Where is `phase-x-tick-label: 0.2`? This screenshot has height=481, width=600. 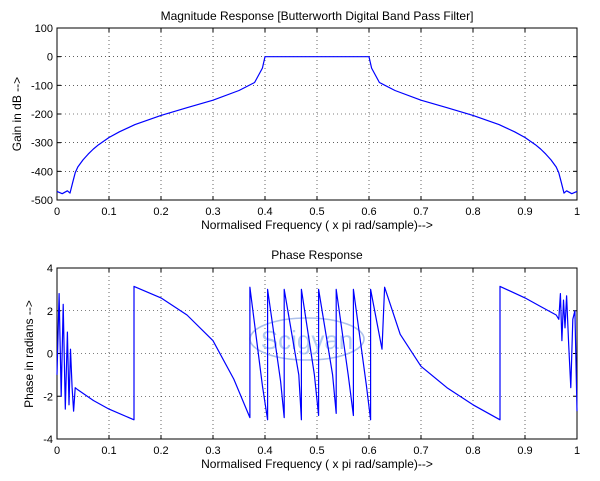
phase-x-tick-label: 0.2 is located at coordinates (160, 451).